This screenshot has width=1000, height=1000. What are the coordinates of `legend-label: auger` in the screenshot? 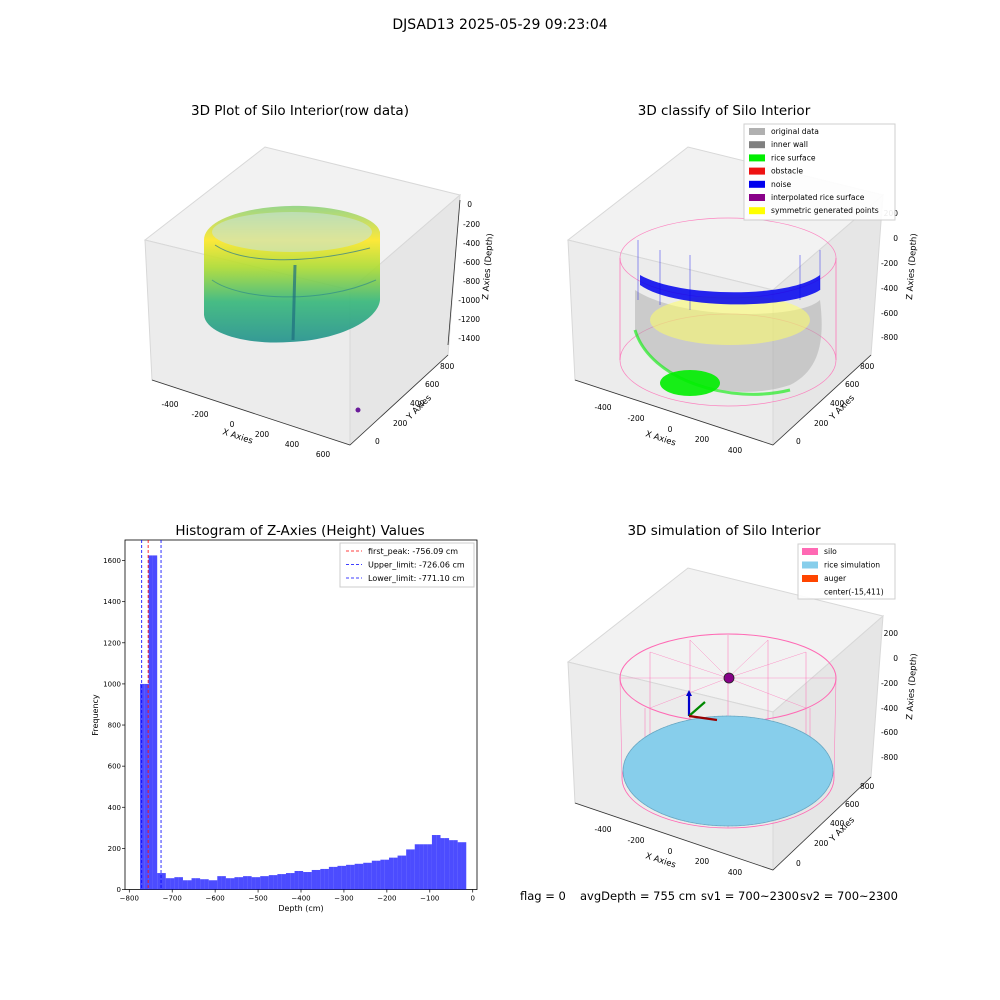 It's located at (835, 578).